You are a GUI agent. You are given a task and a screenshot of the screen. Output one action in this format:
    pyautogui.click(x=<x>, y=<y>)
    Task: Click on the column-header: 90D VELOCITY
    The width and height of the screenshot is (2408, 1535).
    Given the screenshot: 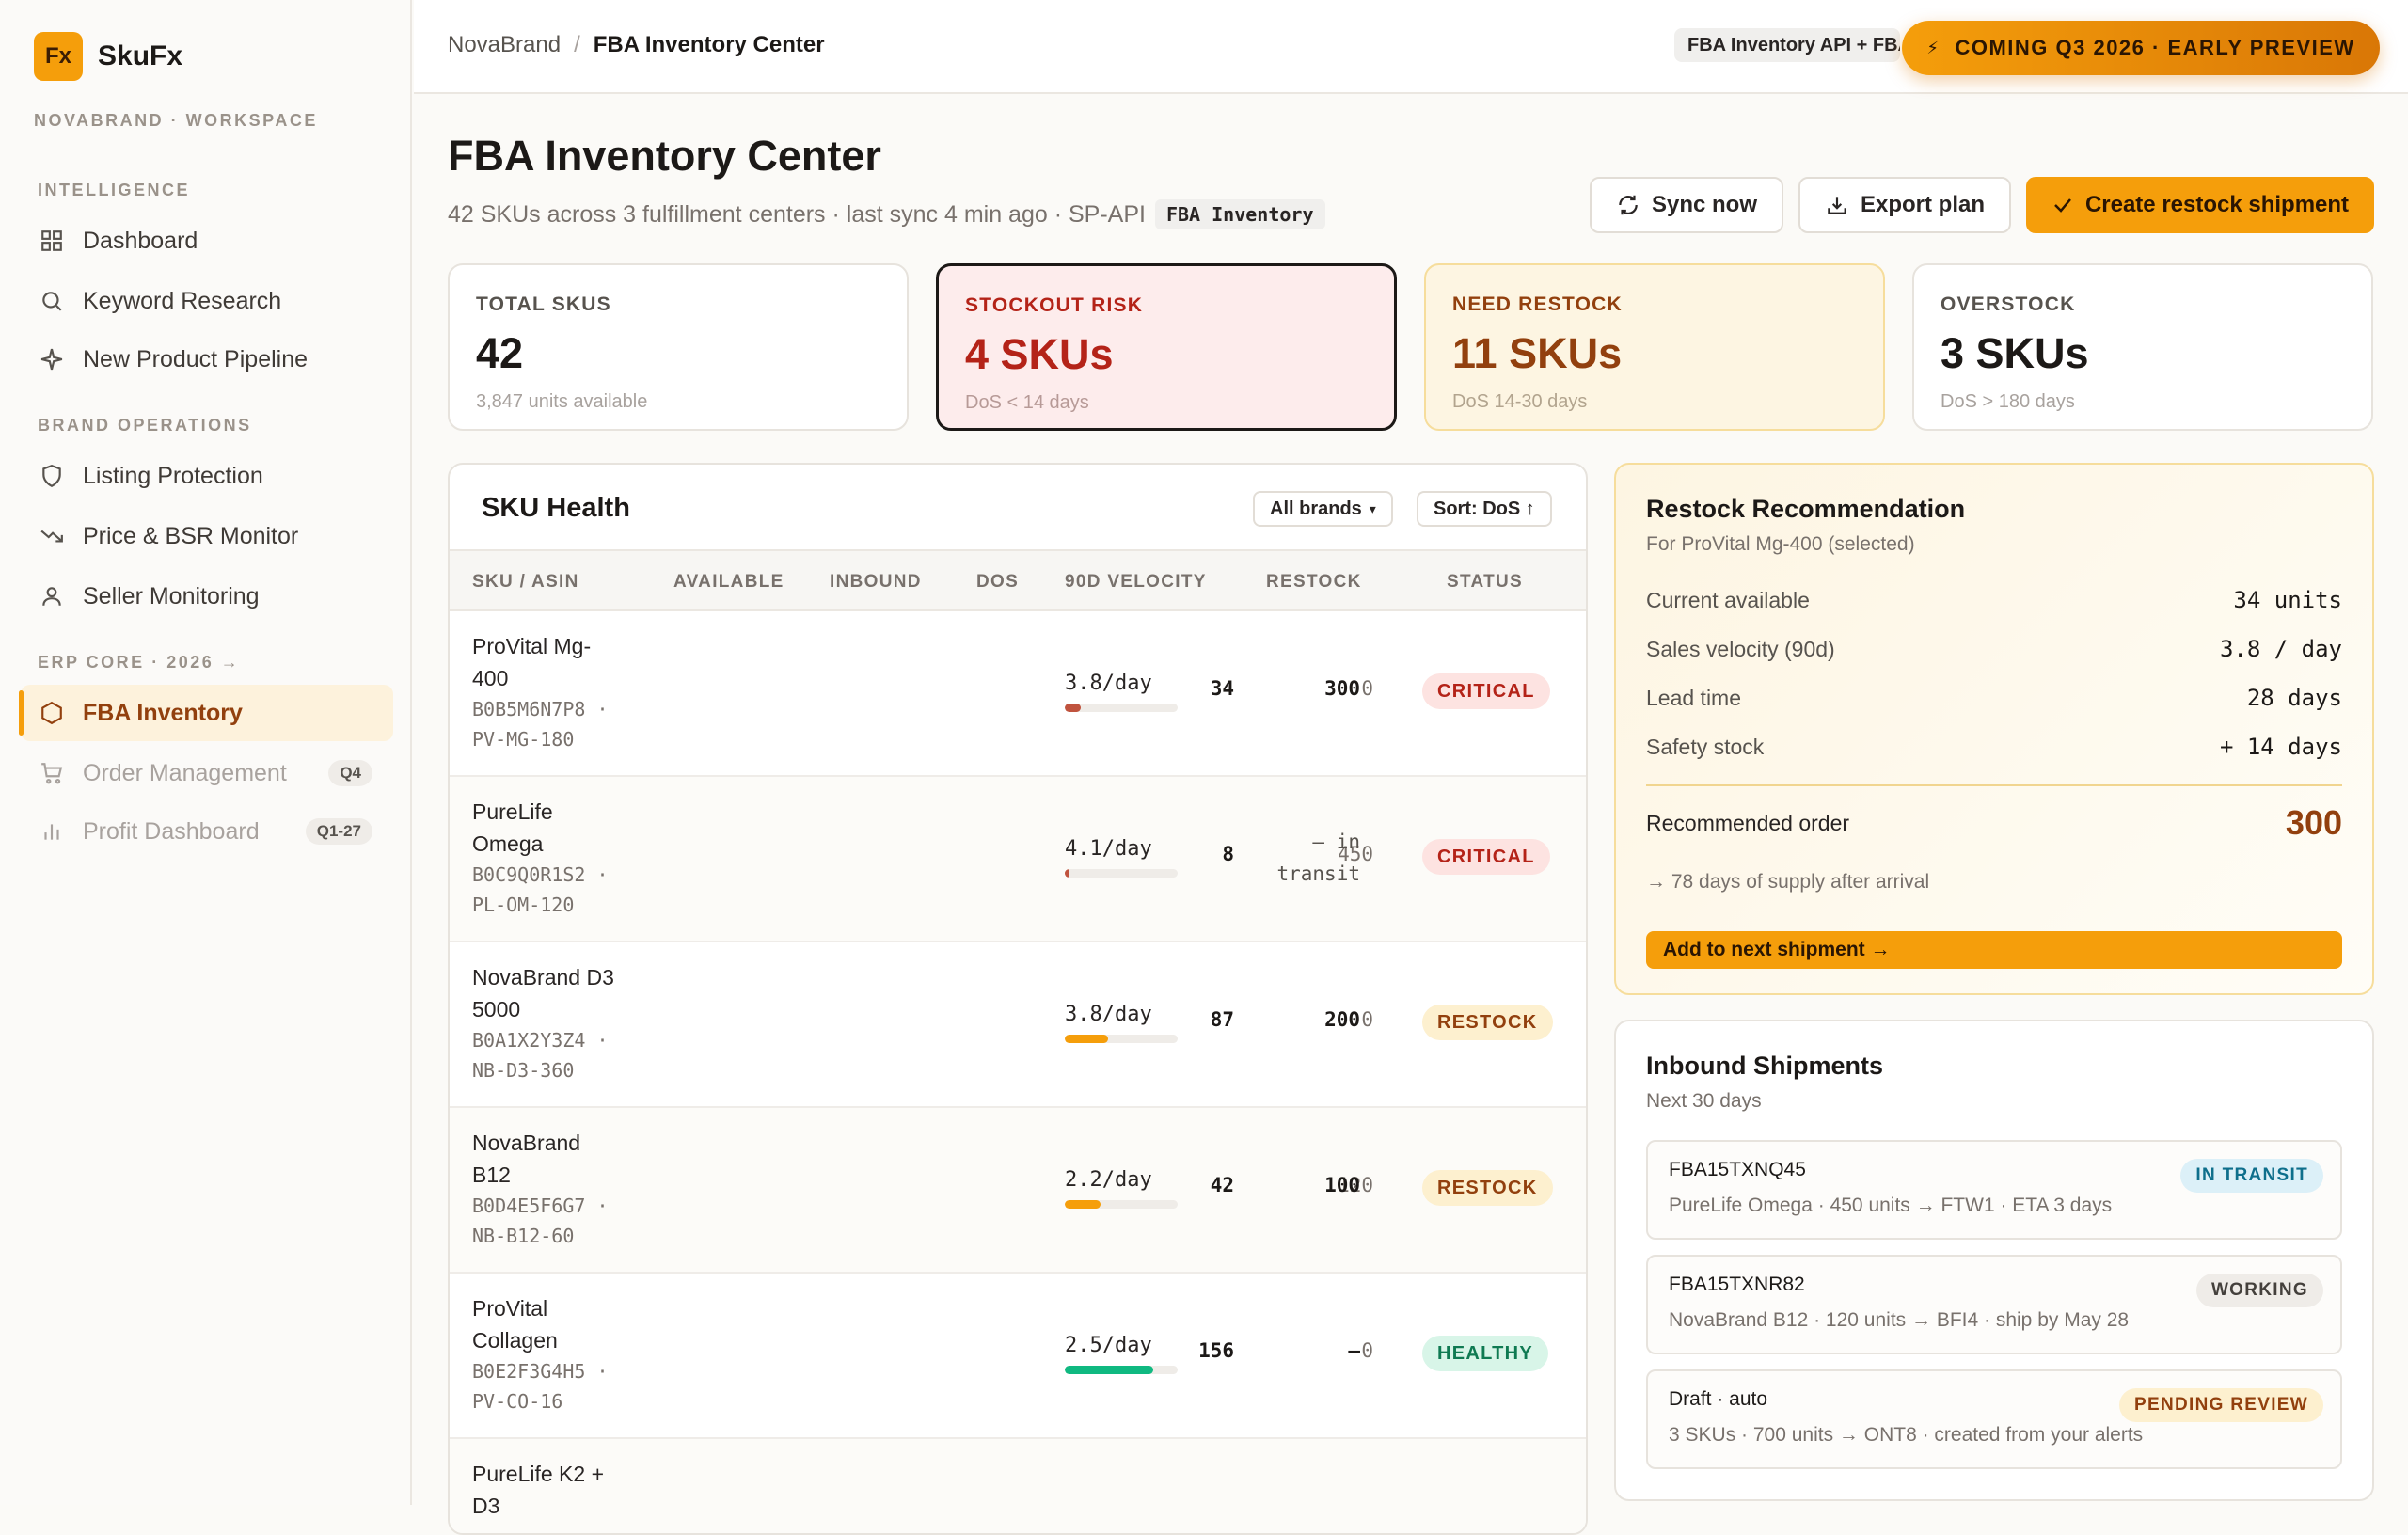 What is the action you would take?
    pyautogui.click(x=1136, y=582)
    